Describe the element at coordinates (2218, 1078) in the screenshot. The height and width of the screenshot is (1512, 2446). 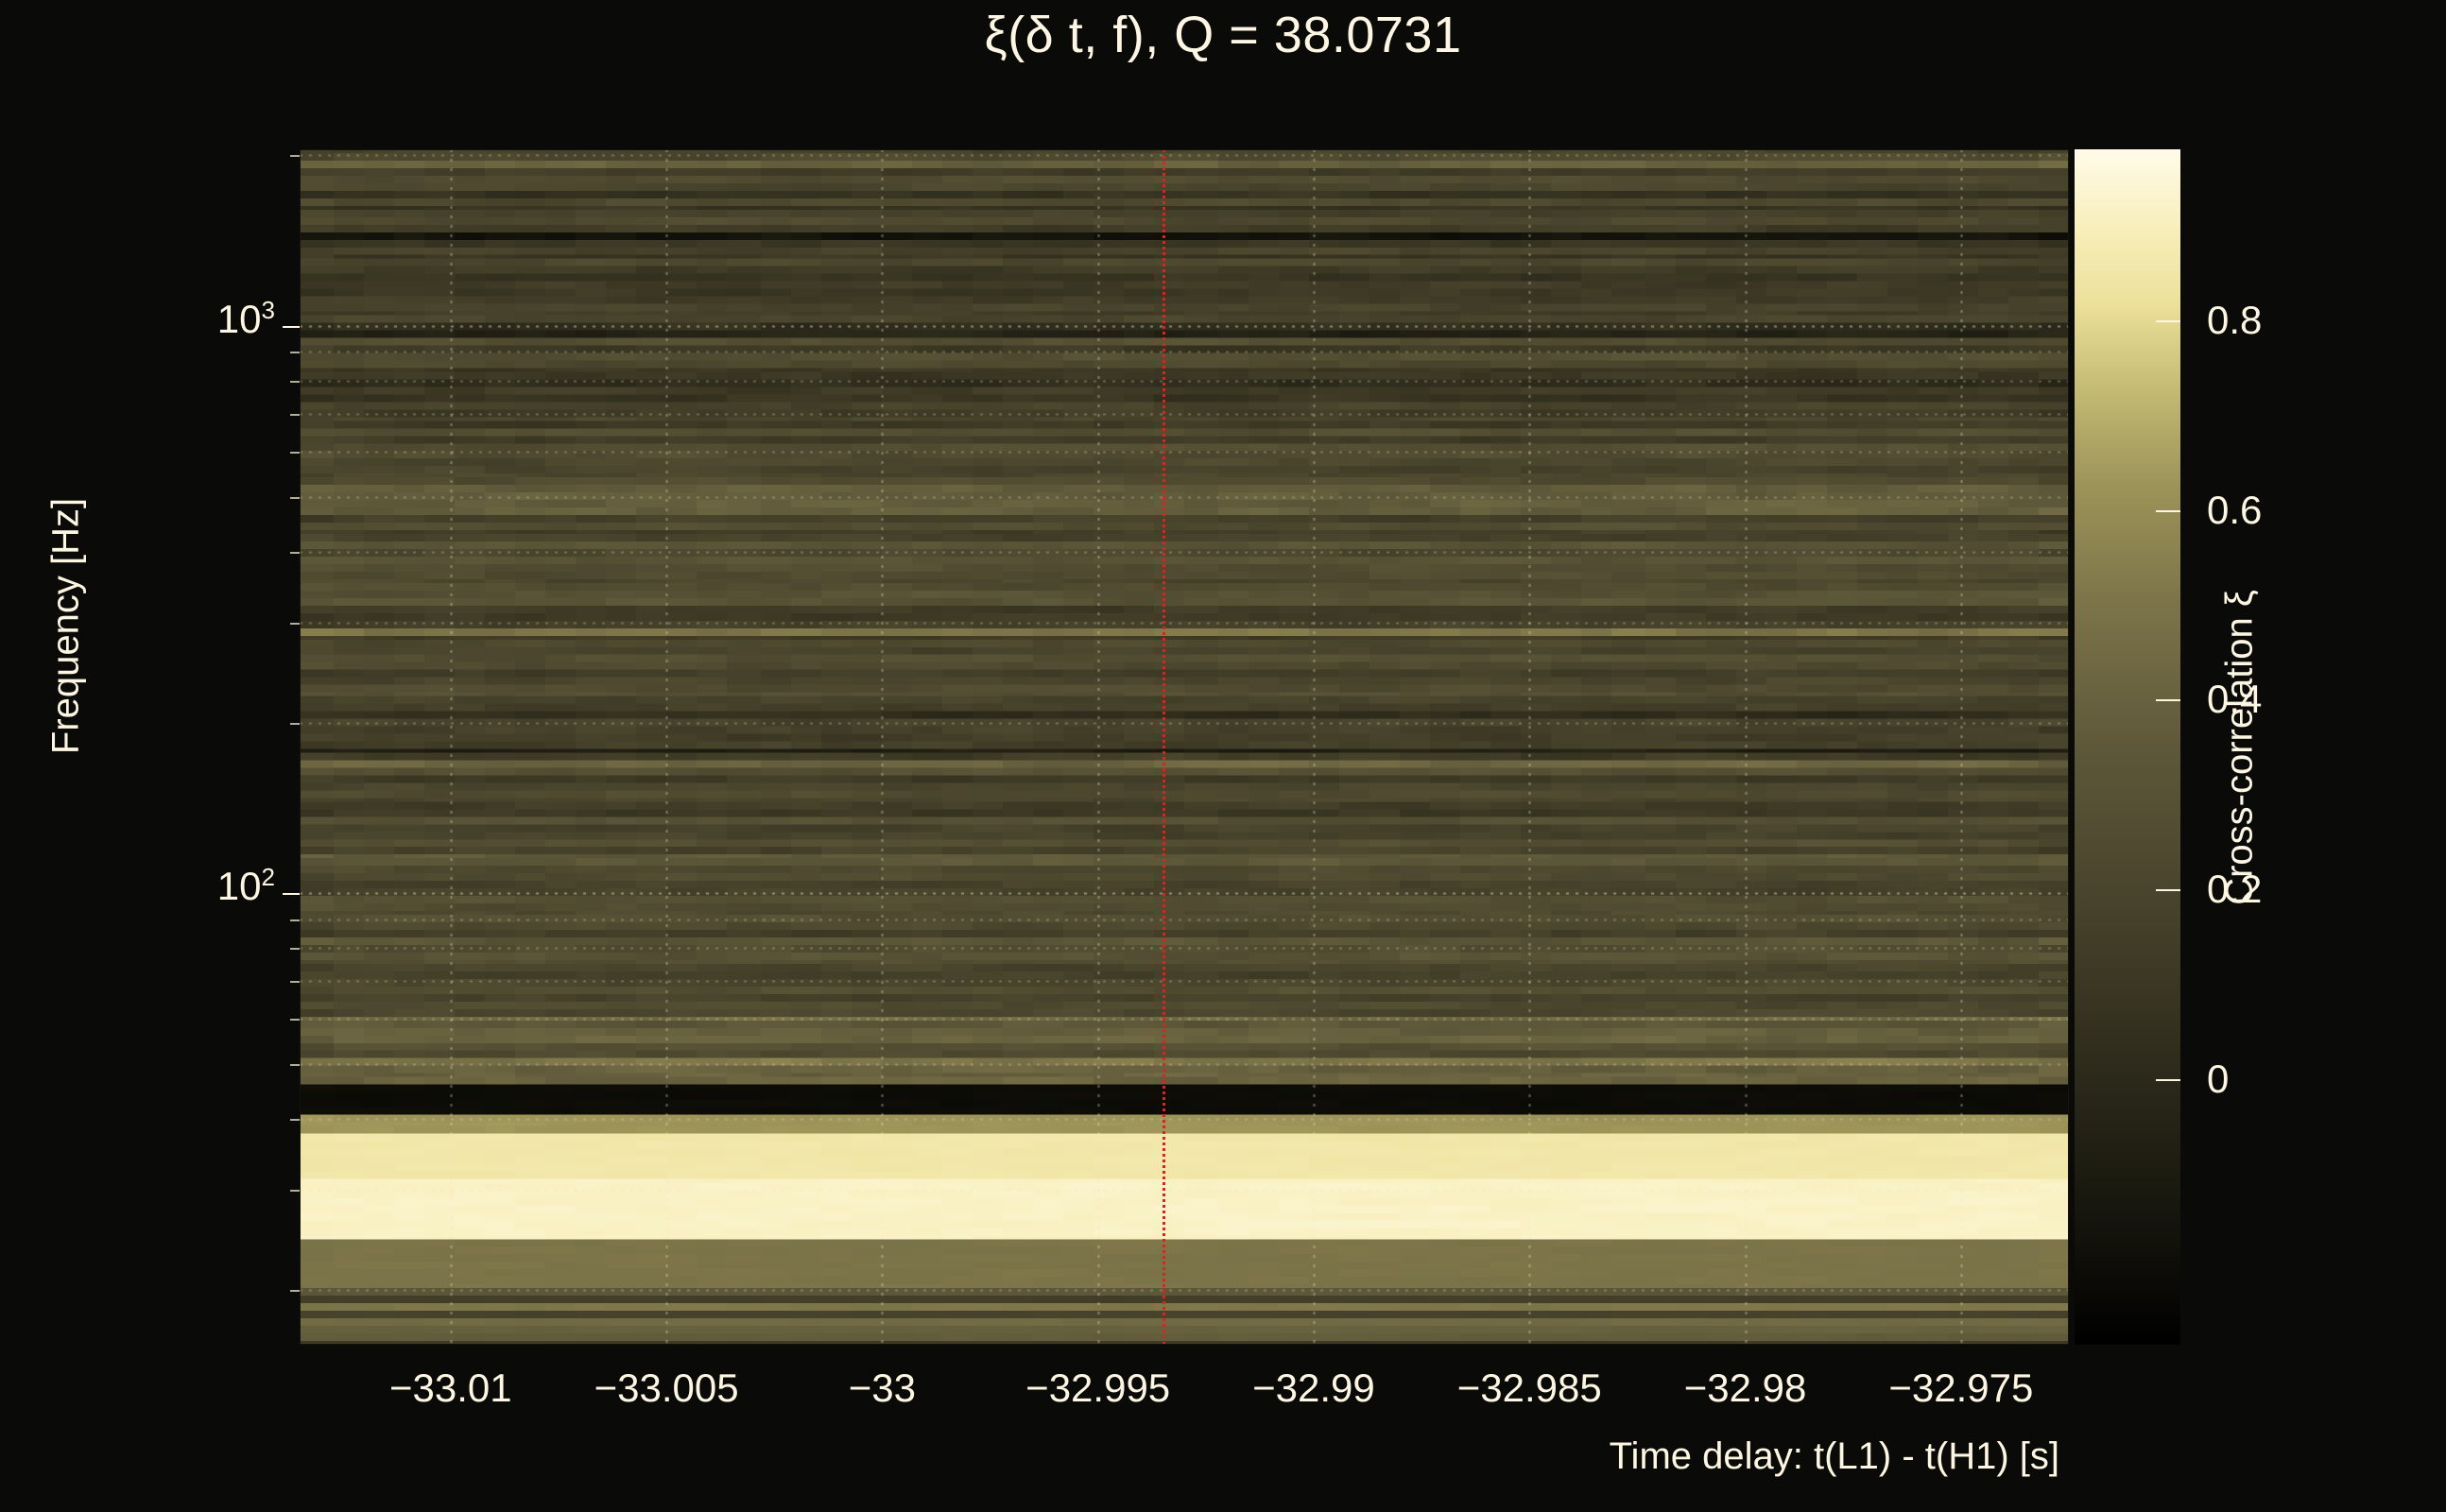
I see `colorbar-tick-label: 0` at that location.